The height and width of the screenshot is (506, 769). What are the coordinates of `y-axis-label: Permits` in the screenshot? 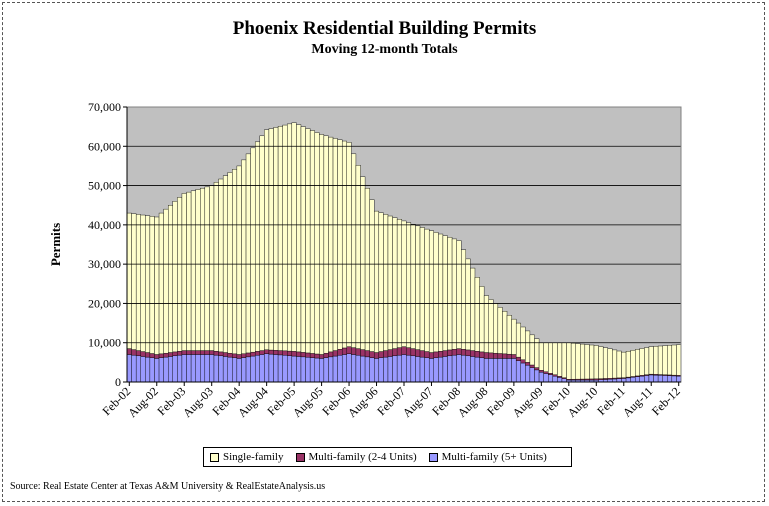 It's located at (55, 244).